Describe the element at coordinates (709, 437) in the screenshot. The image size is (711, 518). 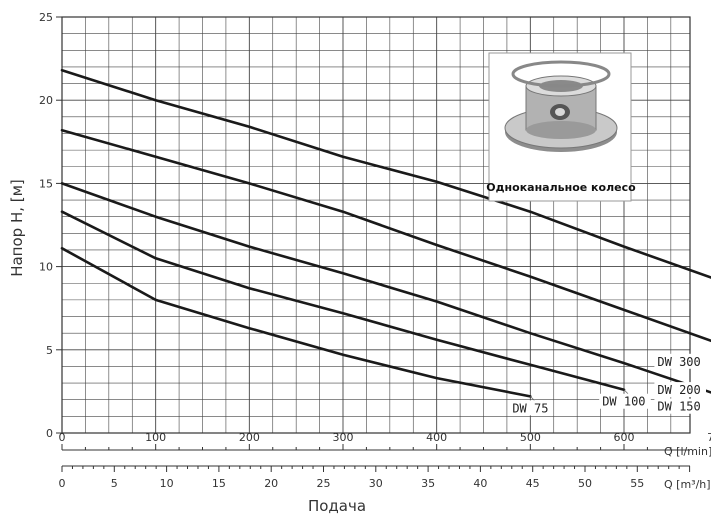
I see `x-tick-label-primary: 700` at that location.